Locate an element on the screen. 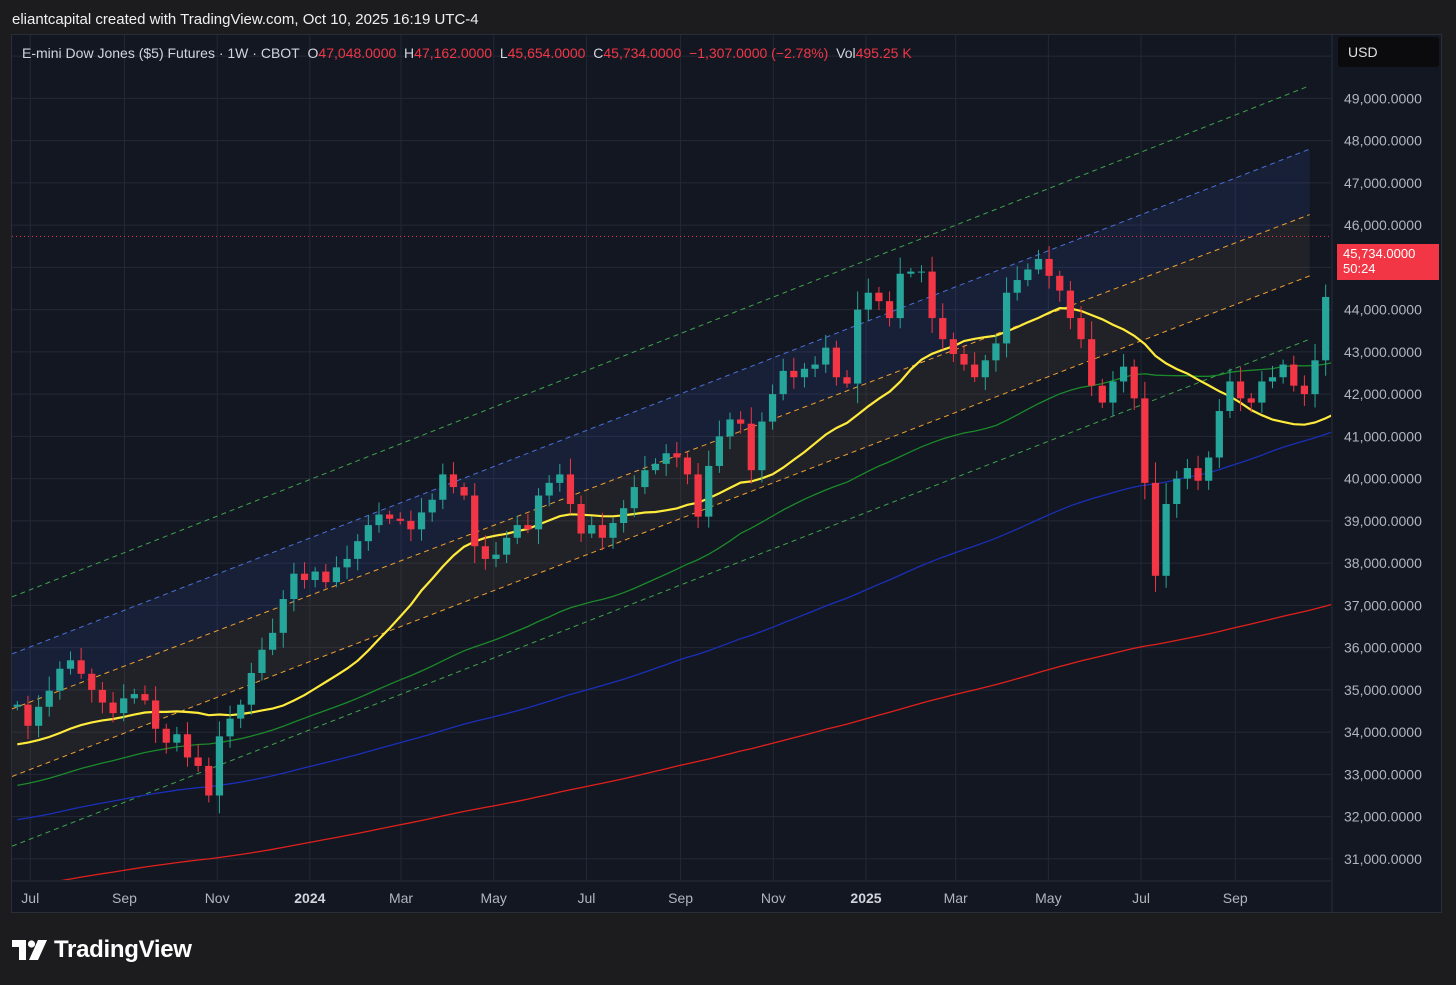  y-tick-label: 34,000.0000 is located at coordinates (1383, 732).